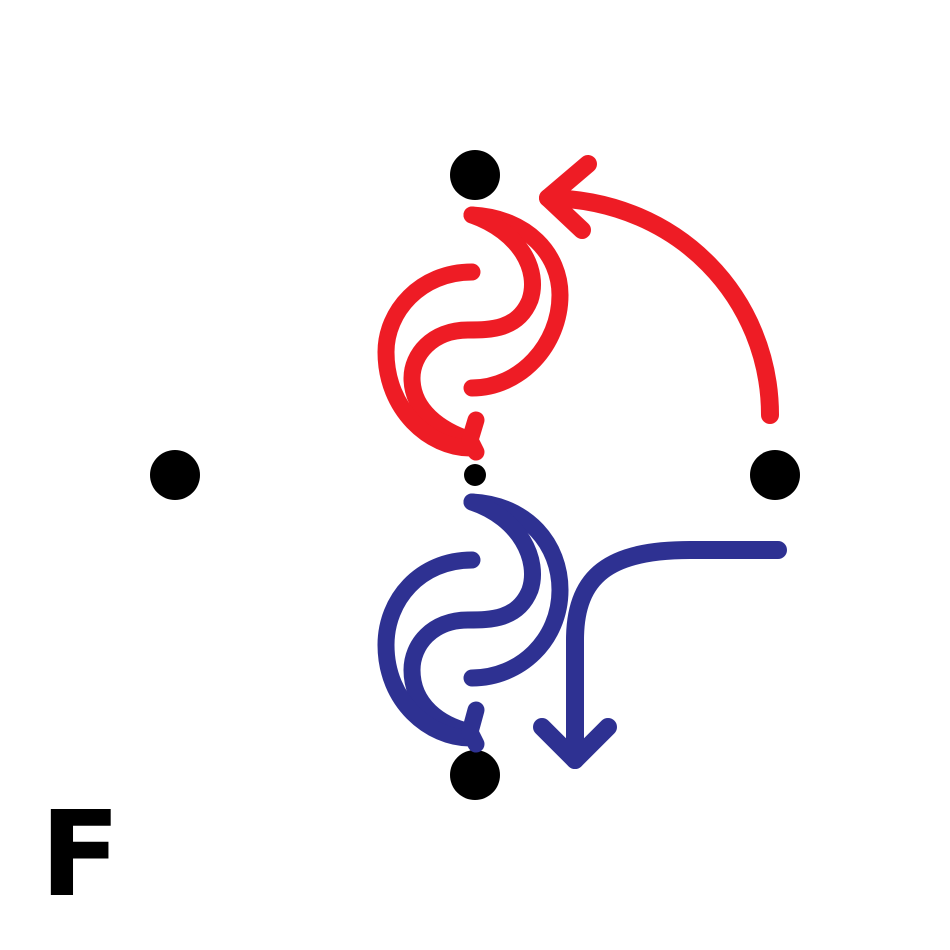 This screenshot has width=950, height=950. I want to click on blue-spiral-inner-strand, so click(472, 617).